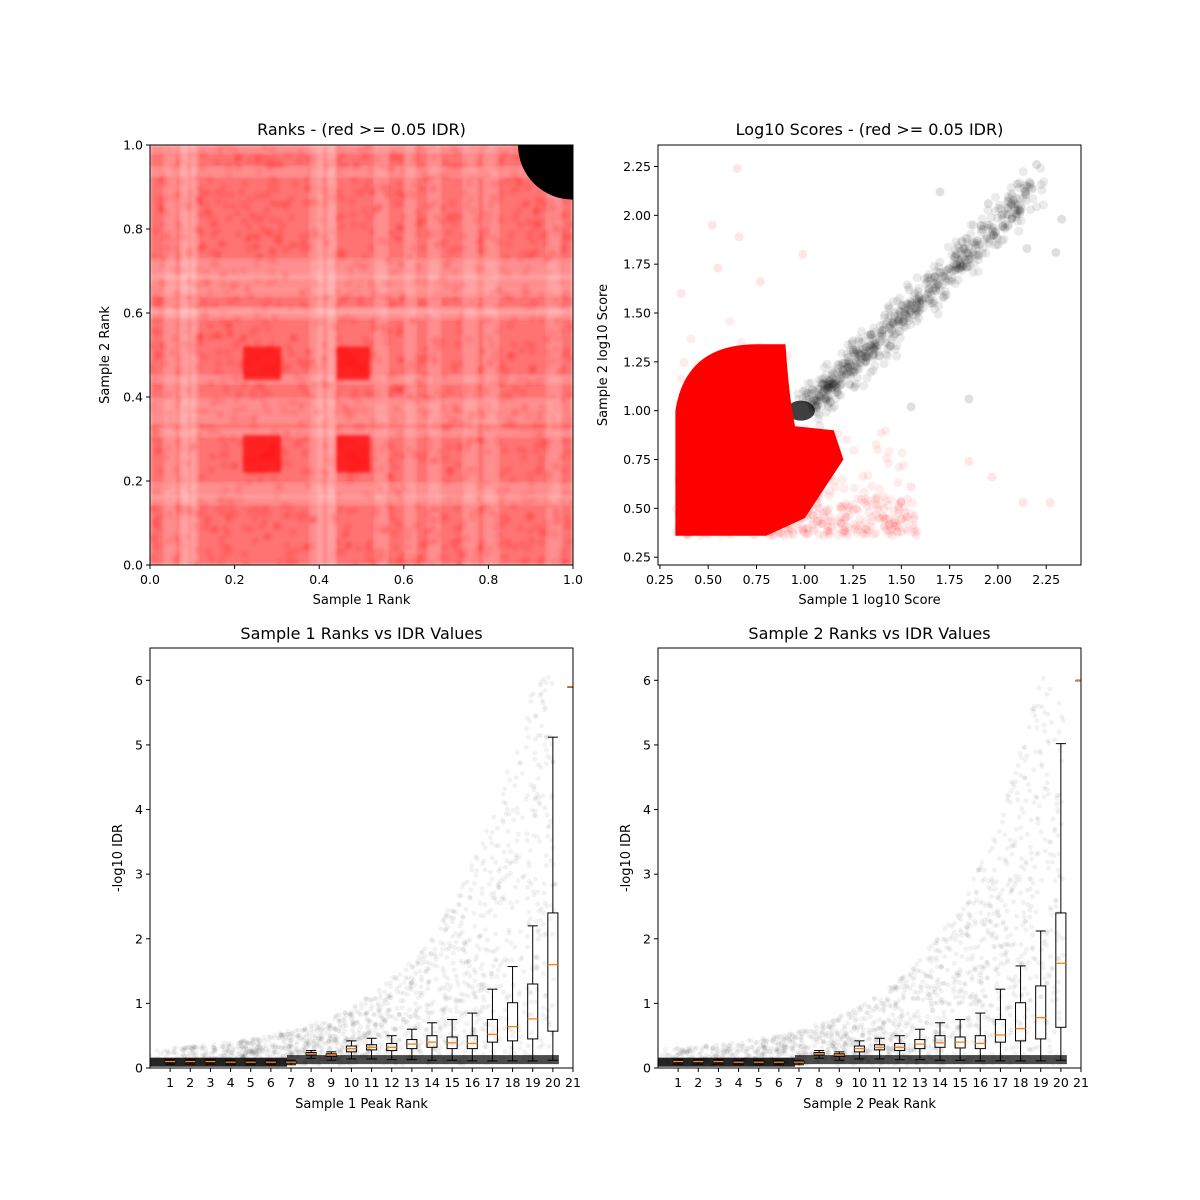 The width and height of the screenshot is (1200, 1200). Describe the element at coordinates (184, 355) in the screenshot. I see `ranks-sparse-band` at that location.